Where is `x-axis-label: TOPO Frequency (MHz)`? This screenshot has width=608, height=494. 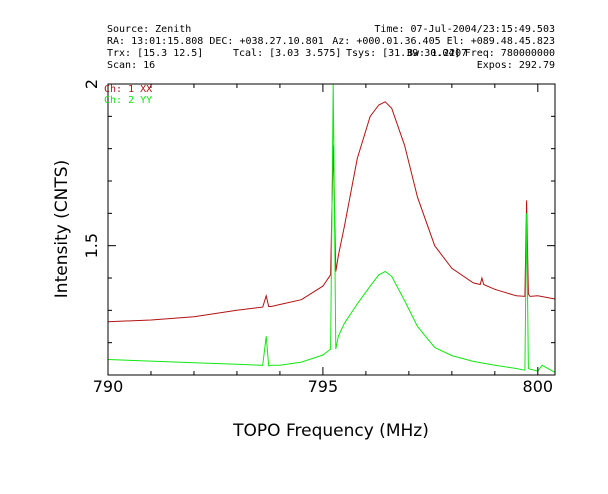 x-axis-label: TOPO Frequency (MHz) is located at coordinates (330, 431).